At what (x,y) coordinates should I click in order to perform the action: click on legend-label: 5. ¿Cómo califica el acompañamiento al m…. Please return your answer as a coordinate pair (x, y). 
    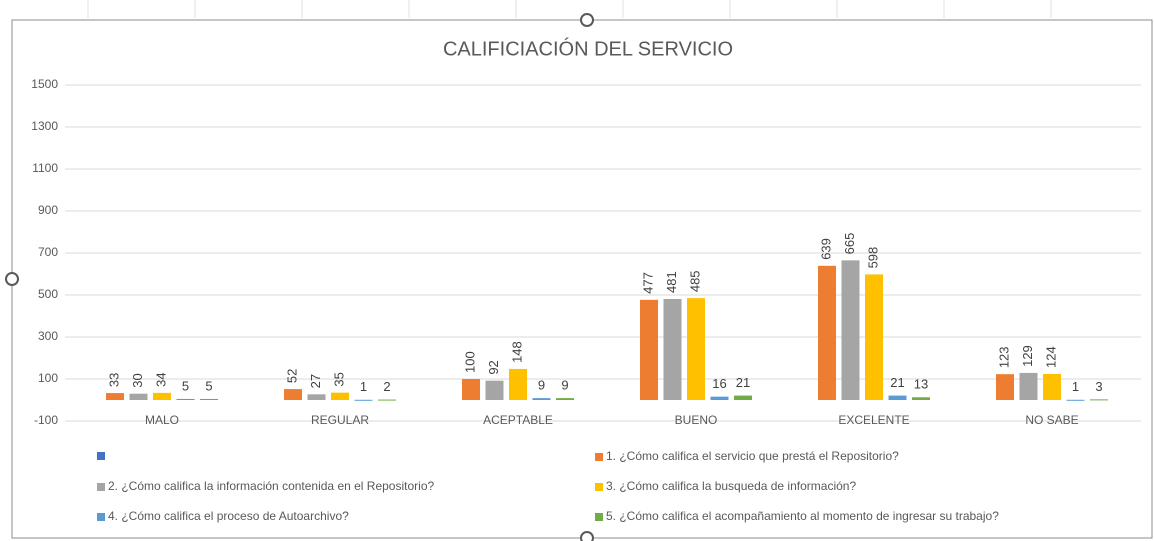
    Looking at the image, I should click on (802, 516).